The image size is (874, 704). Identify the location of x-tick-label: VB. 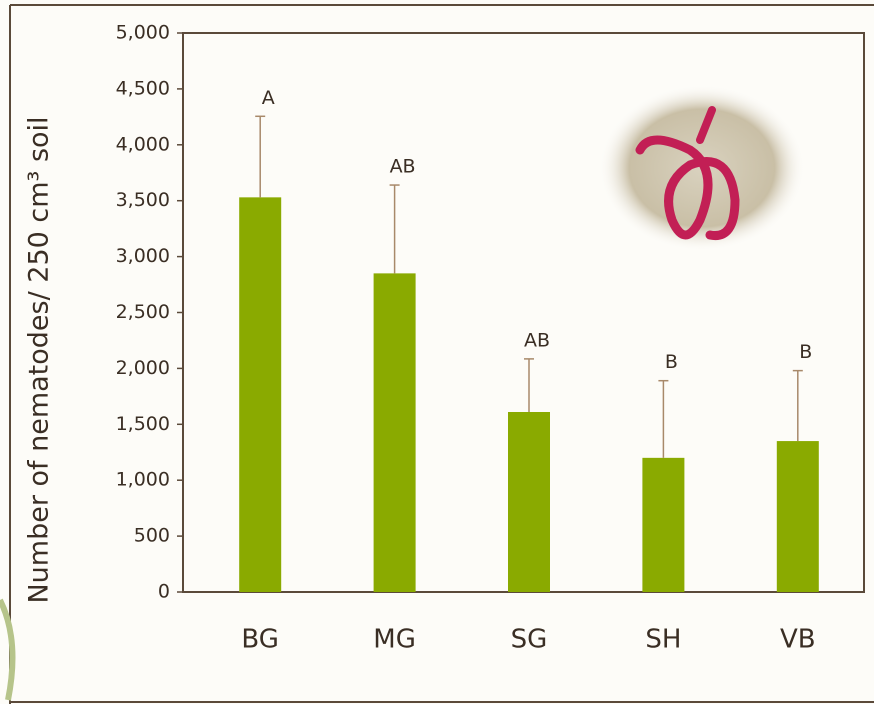
(798, 640).